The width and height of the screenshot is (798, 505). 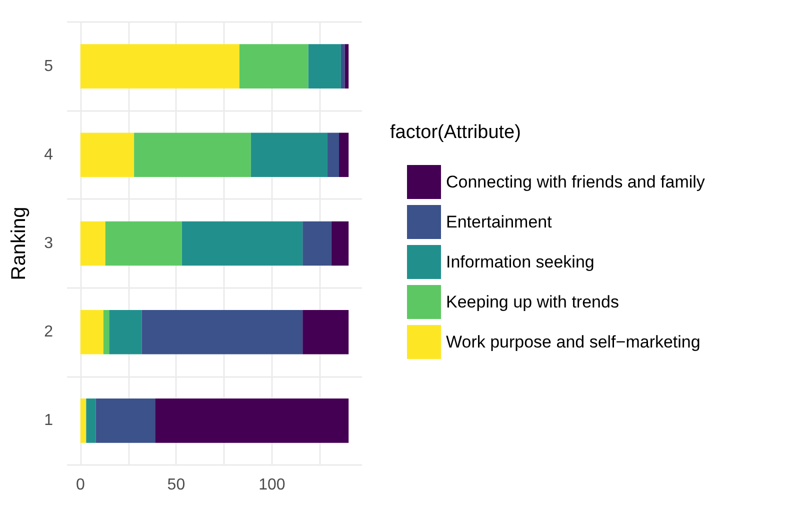 What do you see at coordinates (49, 66) in the screenshot?
I see `y-tick-label: 5` at bounding box center [49, 66].